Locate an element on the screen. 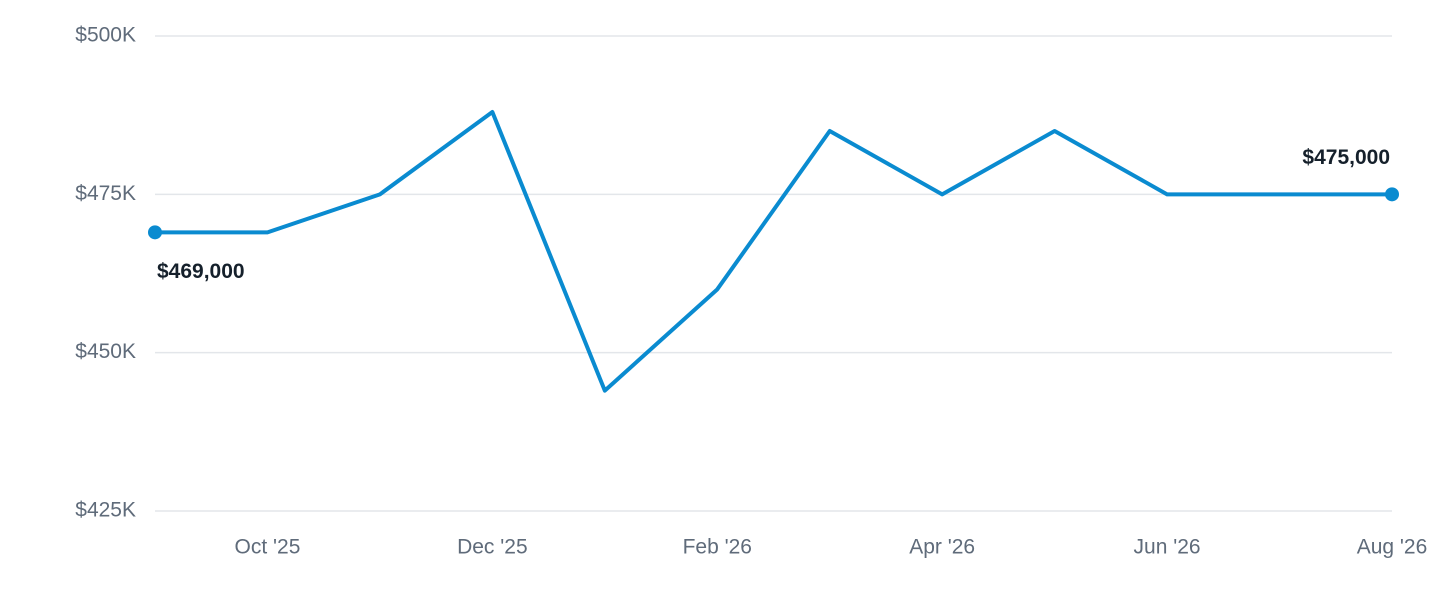 This screenshot has width=1440, height=600. y-tick-label: $450K is located at coordinates (105, 351).